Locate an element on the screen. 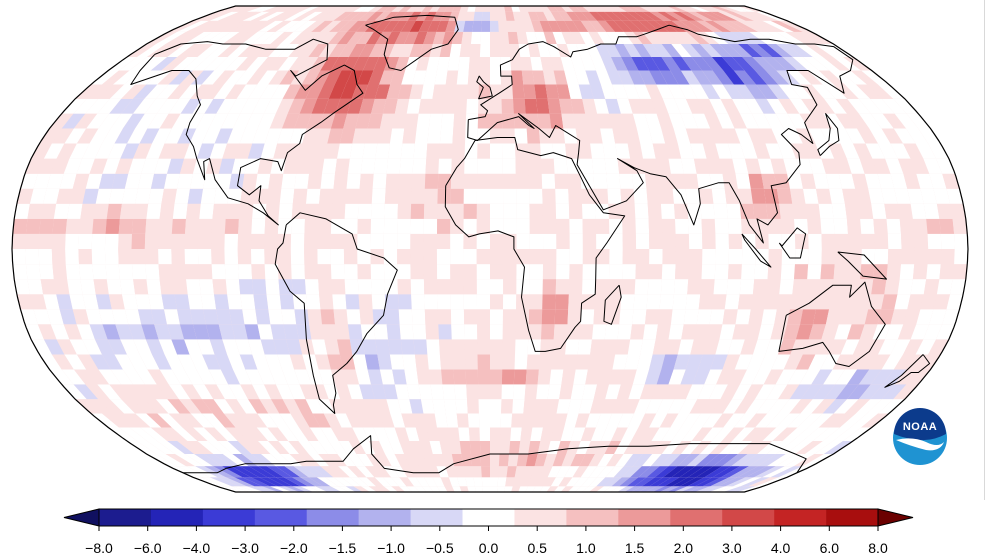  coastline-new-zealand is located at coordinates (907, 371).